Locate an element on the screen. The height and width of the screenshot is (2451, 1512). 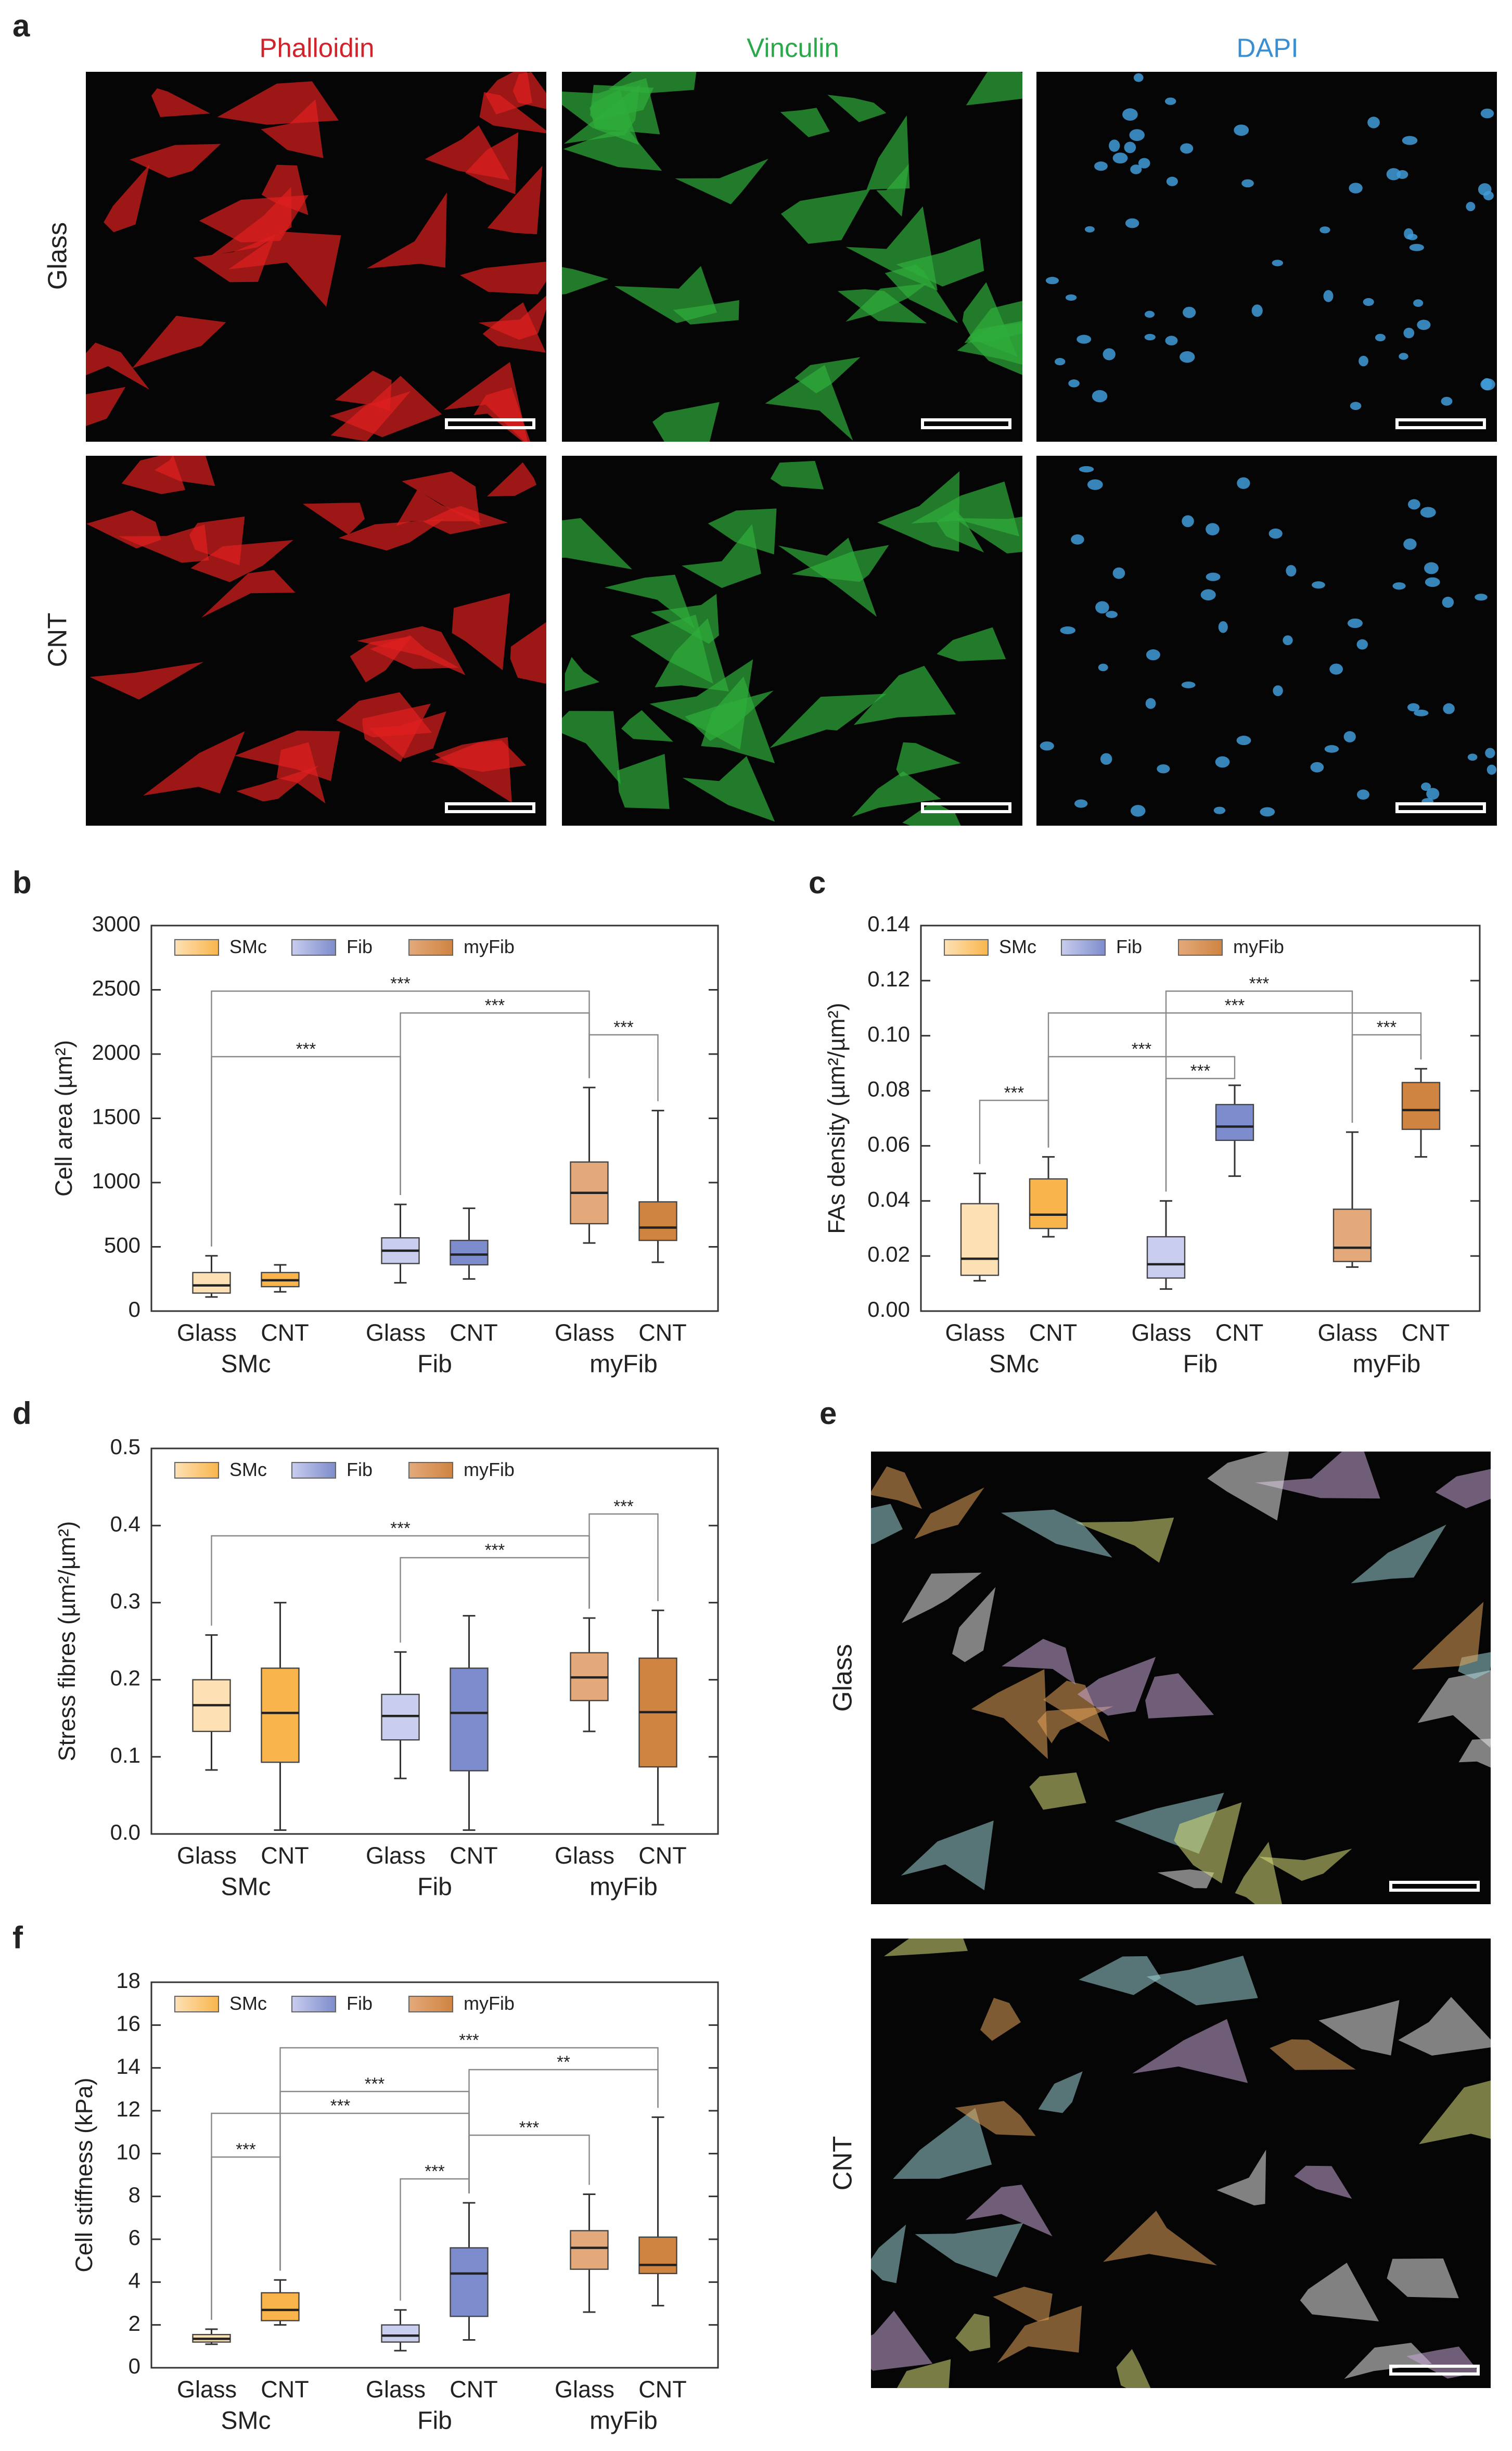
micrograph-content is located at coordinates (791, 257).